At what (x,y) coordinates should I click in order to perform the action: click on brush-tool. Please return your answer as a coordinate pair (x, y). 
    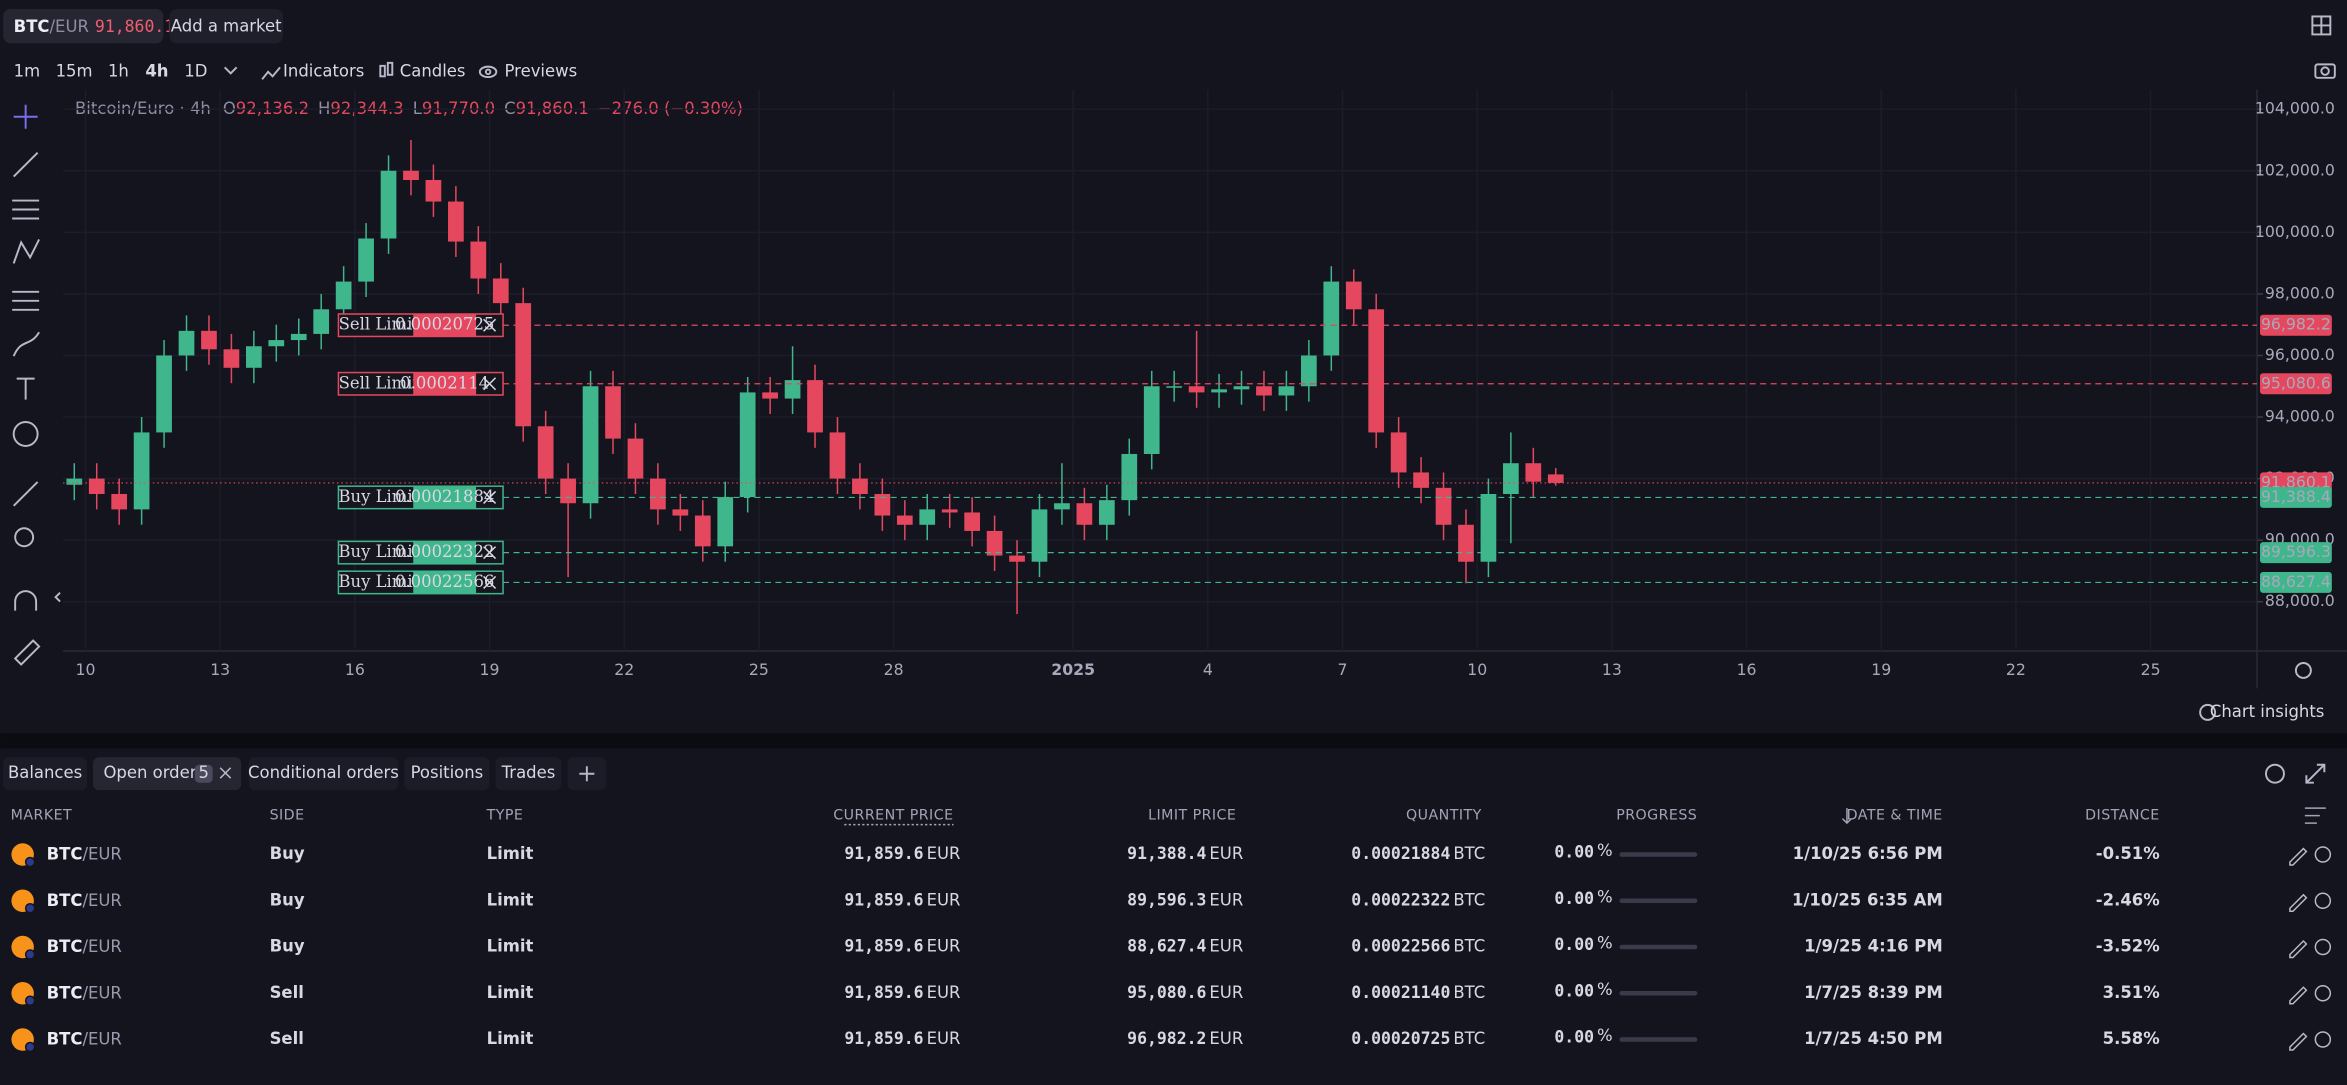
    Looking at the image, I should click on (26, 344).